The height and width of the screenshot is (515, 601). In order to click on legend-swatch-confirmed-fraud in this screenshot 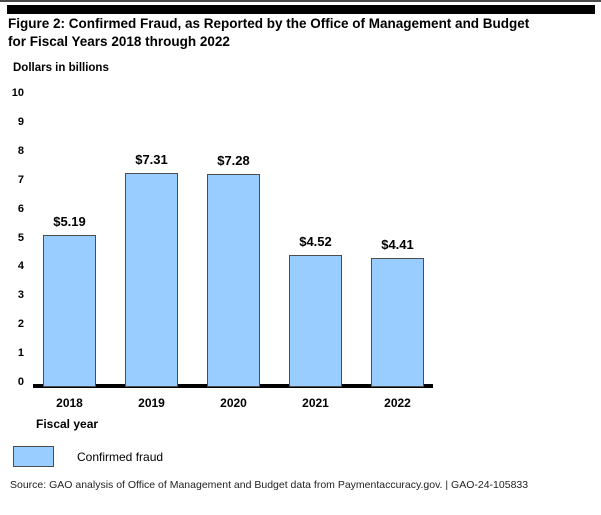, I will do `click(33, 456)`.